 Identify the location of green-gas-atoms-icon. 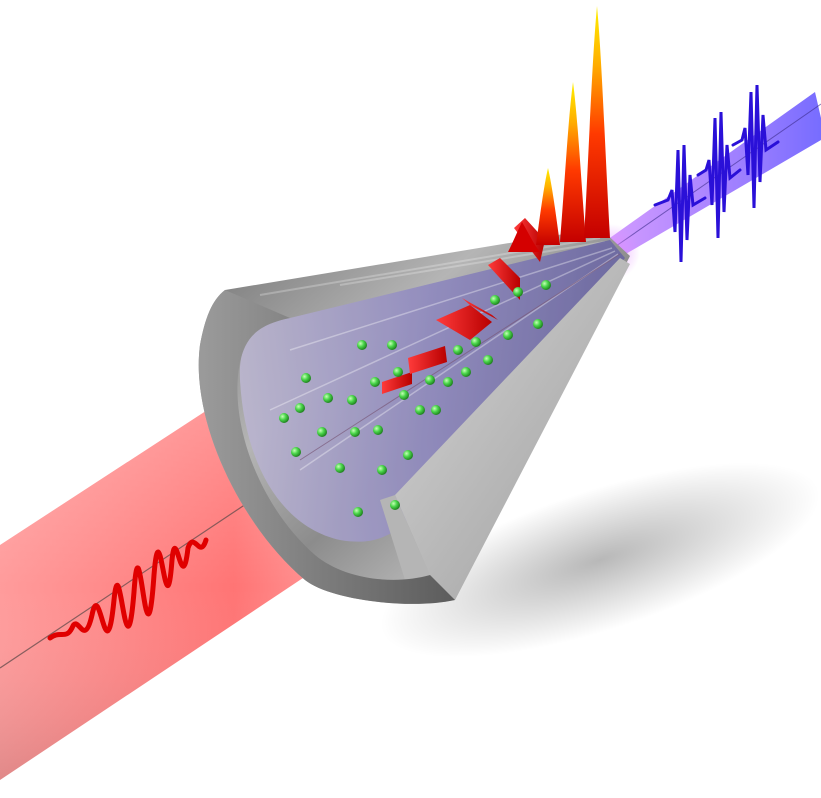
(415, 398).